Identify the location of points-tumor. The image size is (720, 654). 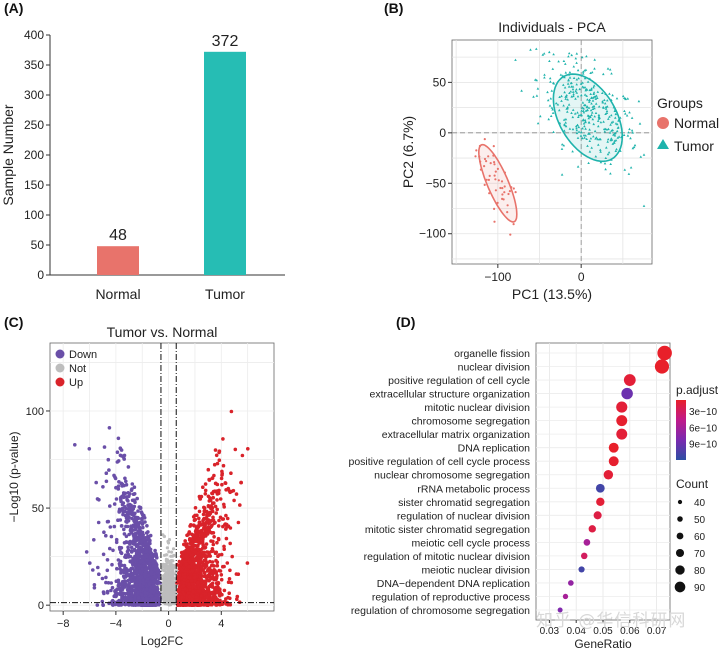
(580, 127).